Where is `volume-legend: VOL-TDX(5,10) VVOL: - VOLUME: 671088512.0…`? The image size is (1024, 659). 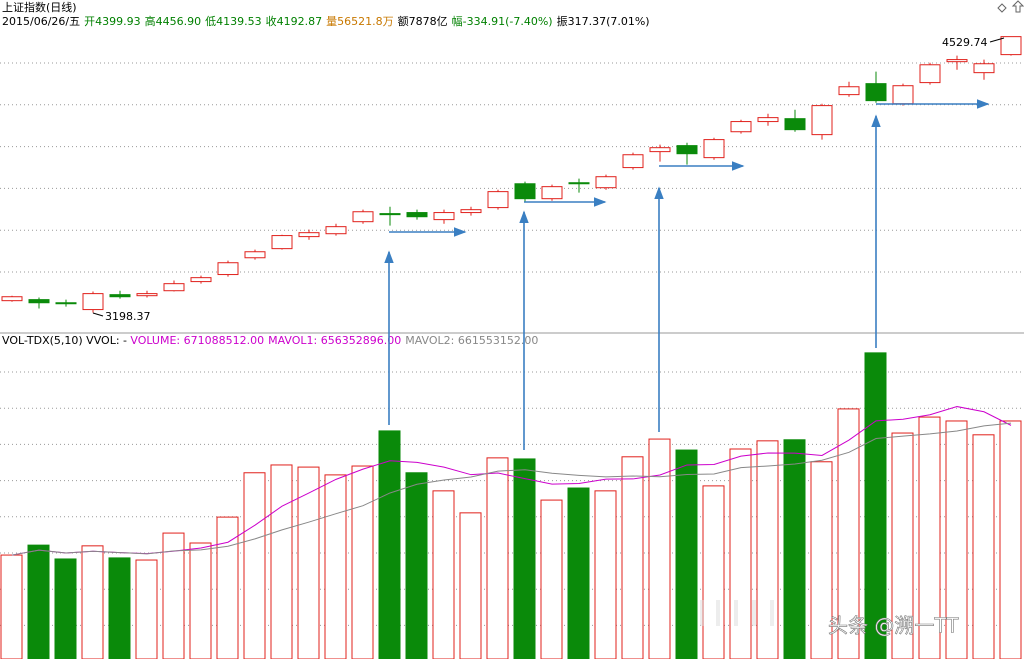 volume-legend: VOL-TDX(5,10) VVOL: - VOLUME: 671088512.0… is located at coordinates (270, 340).